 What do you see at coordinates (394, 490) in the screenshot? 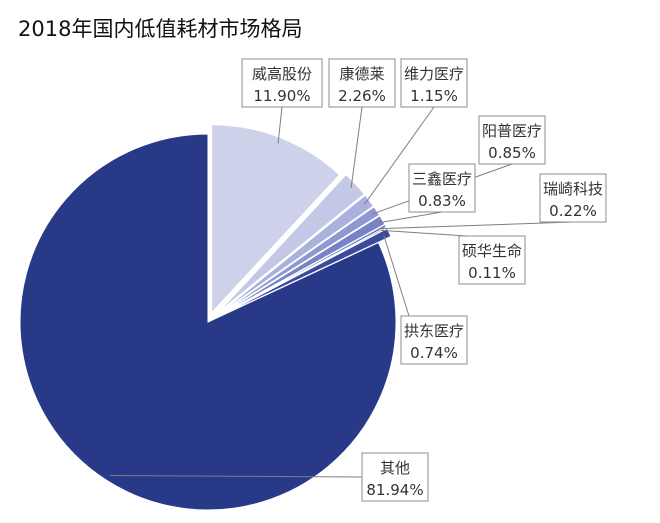
I see `slice-value-label: 81.94%` at bounding box center [394, 490].